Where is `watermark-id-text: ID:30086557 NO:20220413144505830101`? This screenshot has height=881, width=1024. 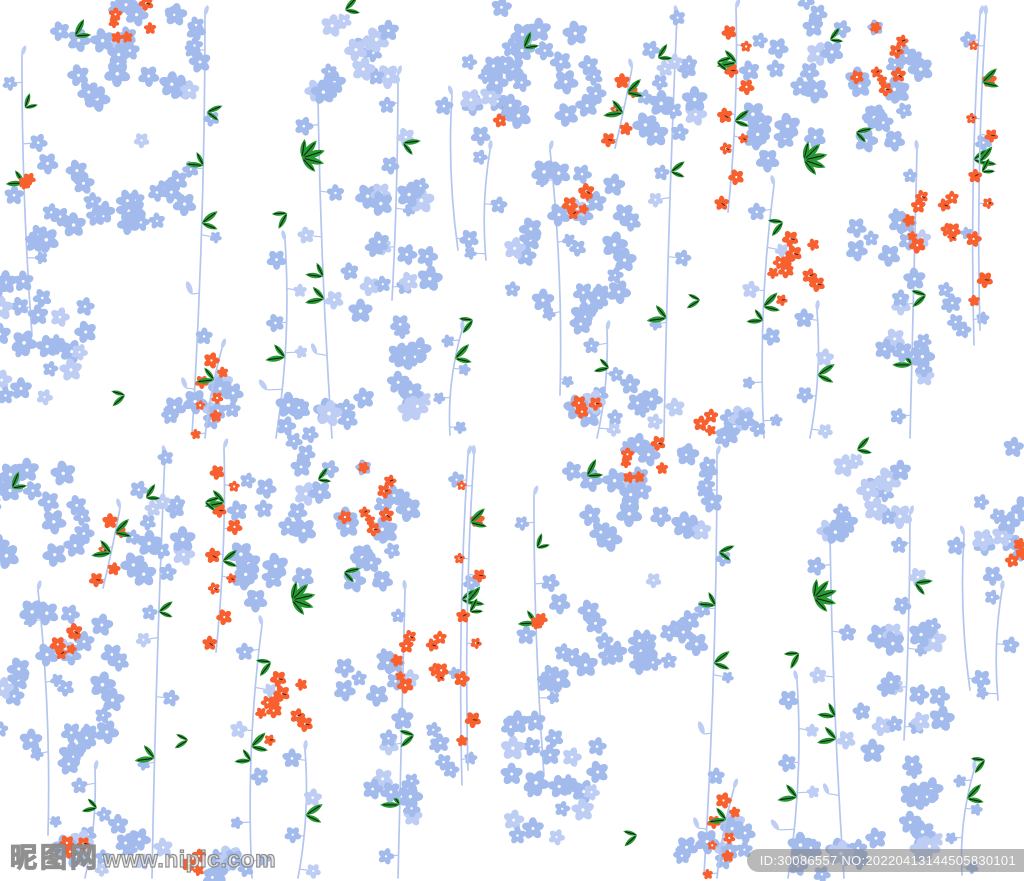 watermark-id-text: ID:30086557 NO:20220413144505830101 is located at coordinates (887, 860).